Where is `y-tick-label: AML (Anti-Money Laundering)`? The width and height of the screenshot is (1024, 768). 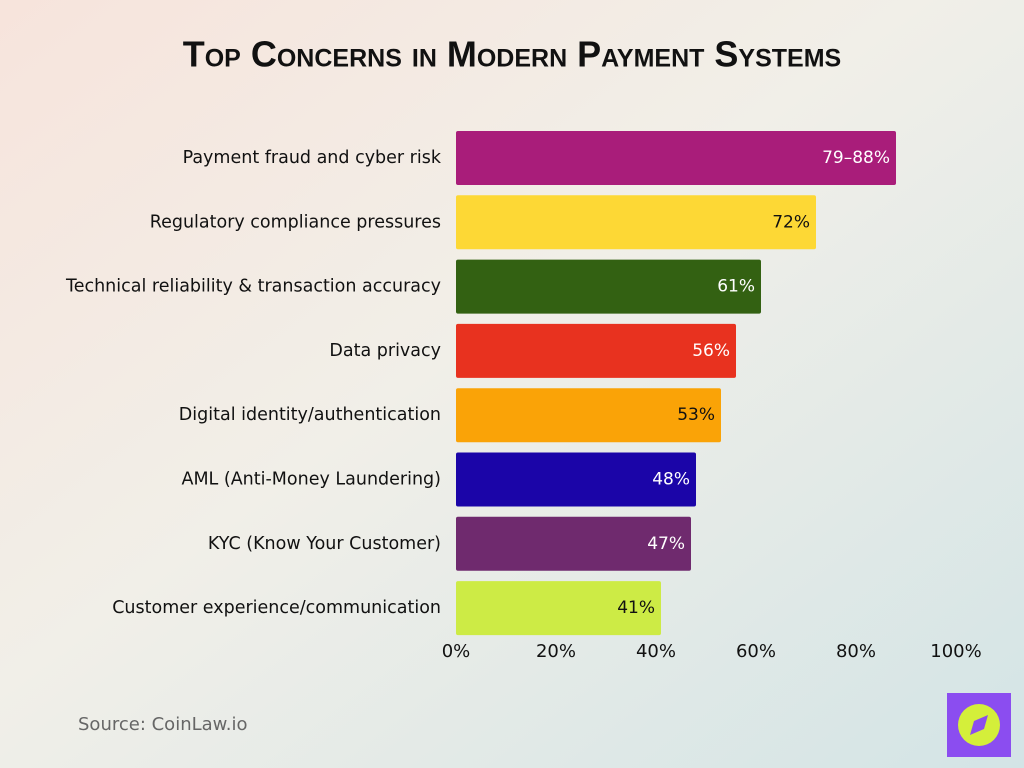 y-tick-label: AML (Anti-Money Laundering) is located at coordinates (311, 480).